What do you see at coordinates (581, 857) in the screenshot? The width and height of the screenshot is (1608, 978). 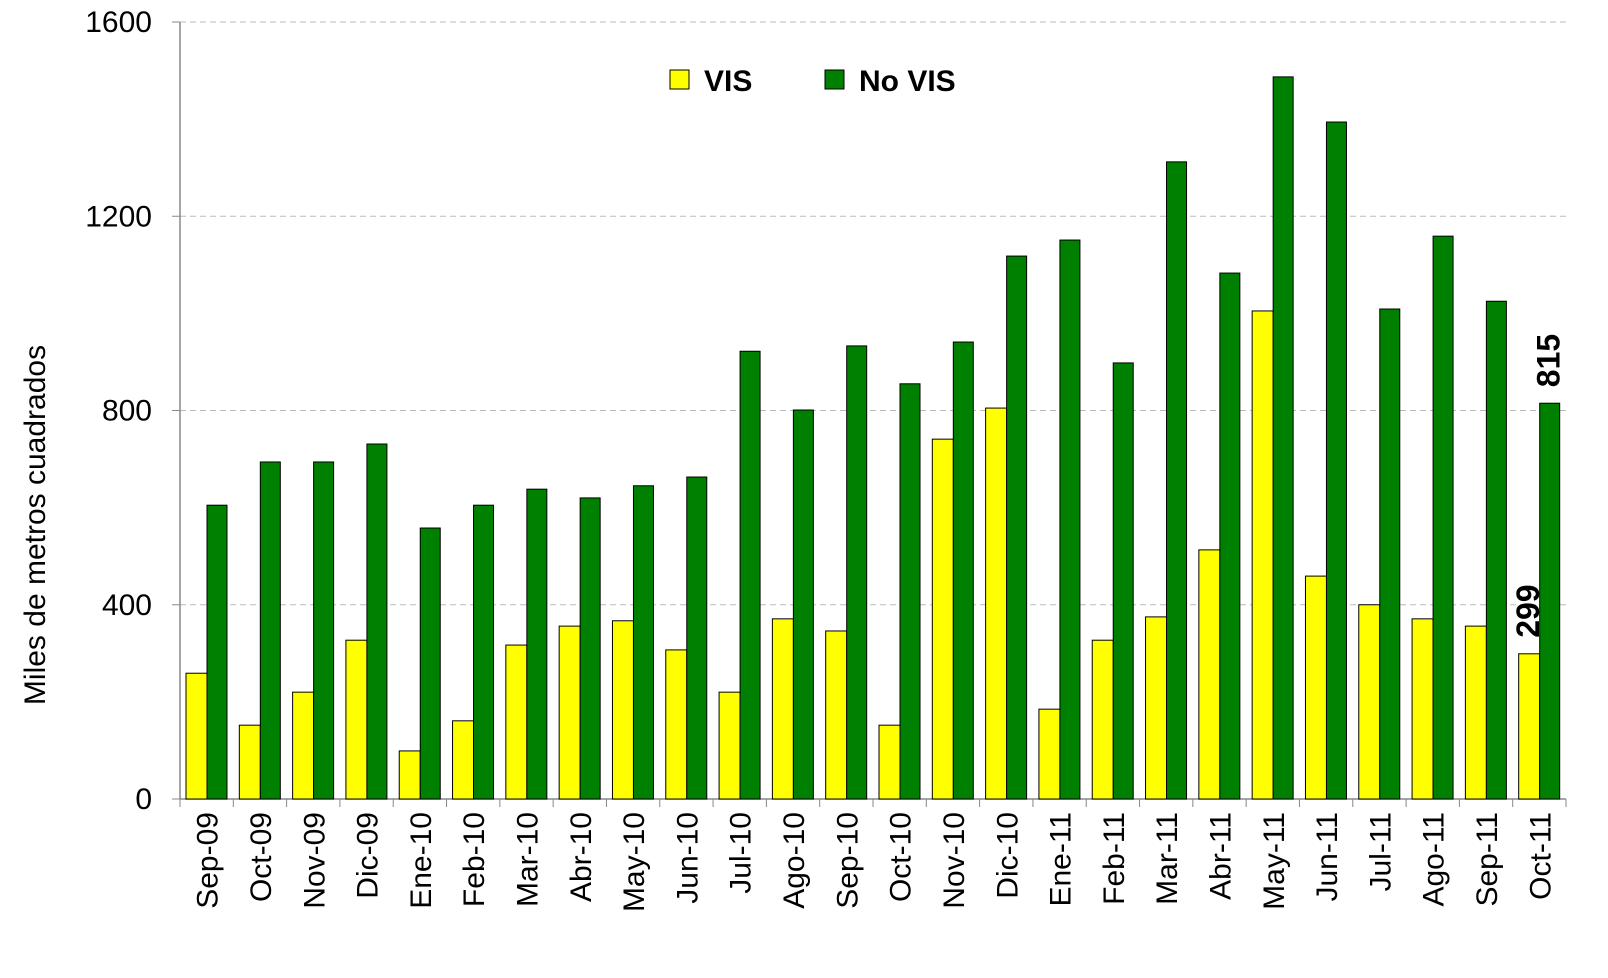 I see `x-tick-label: Abr-10` at bounding box center [581, 857].